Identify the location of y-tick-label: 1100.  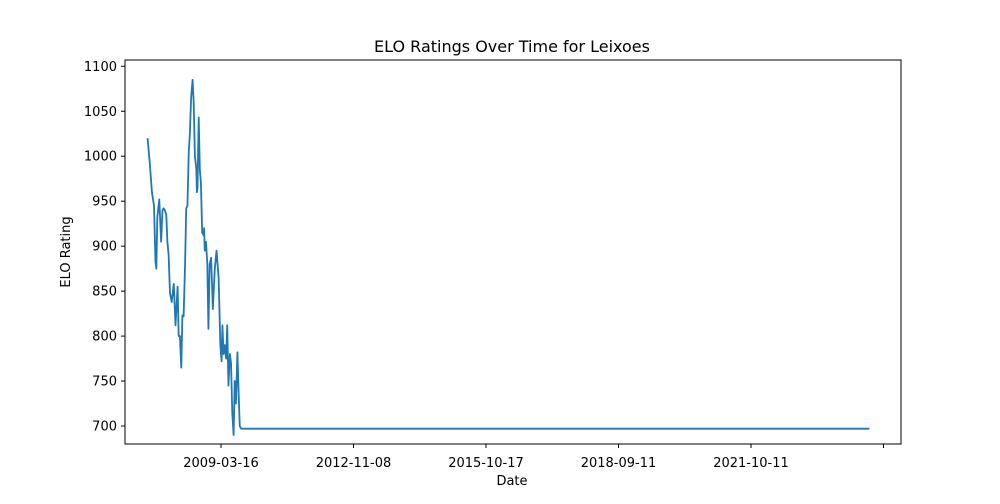
(100, 67).